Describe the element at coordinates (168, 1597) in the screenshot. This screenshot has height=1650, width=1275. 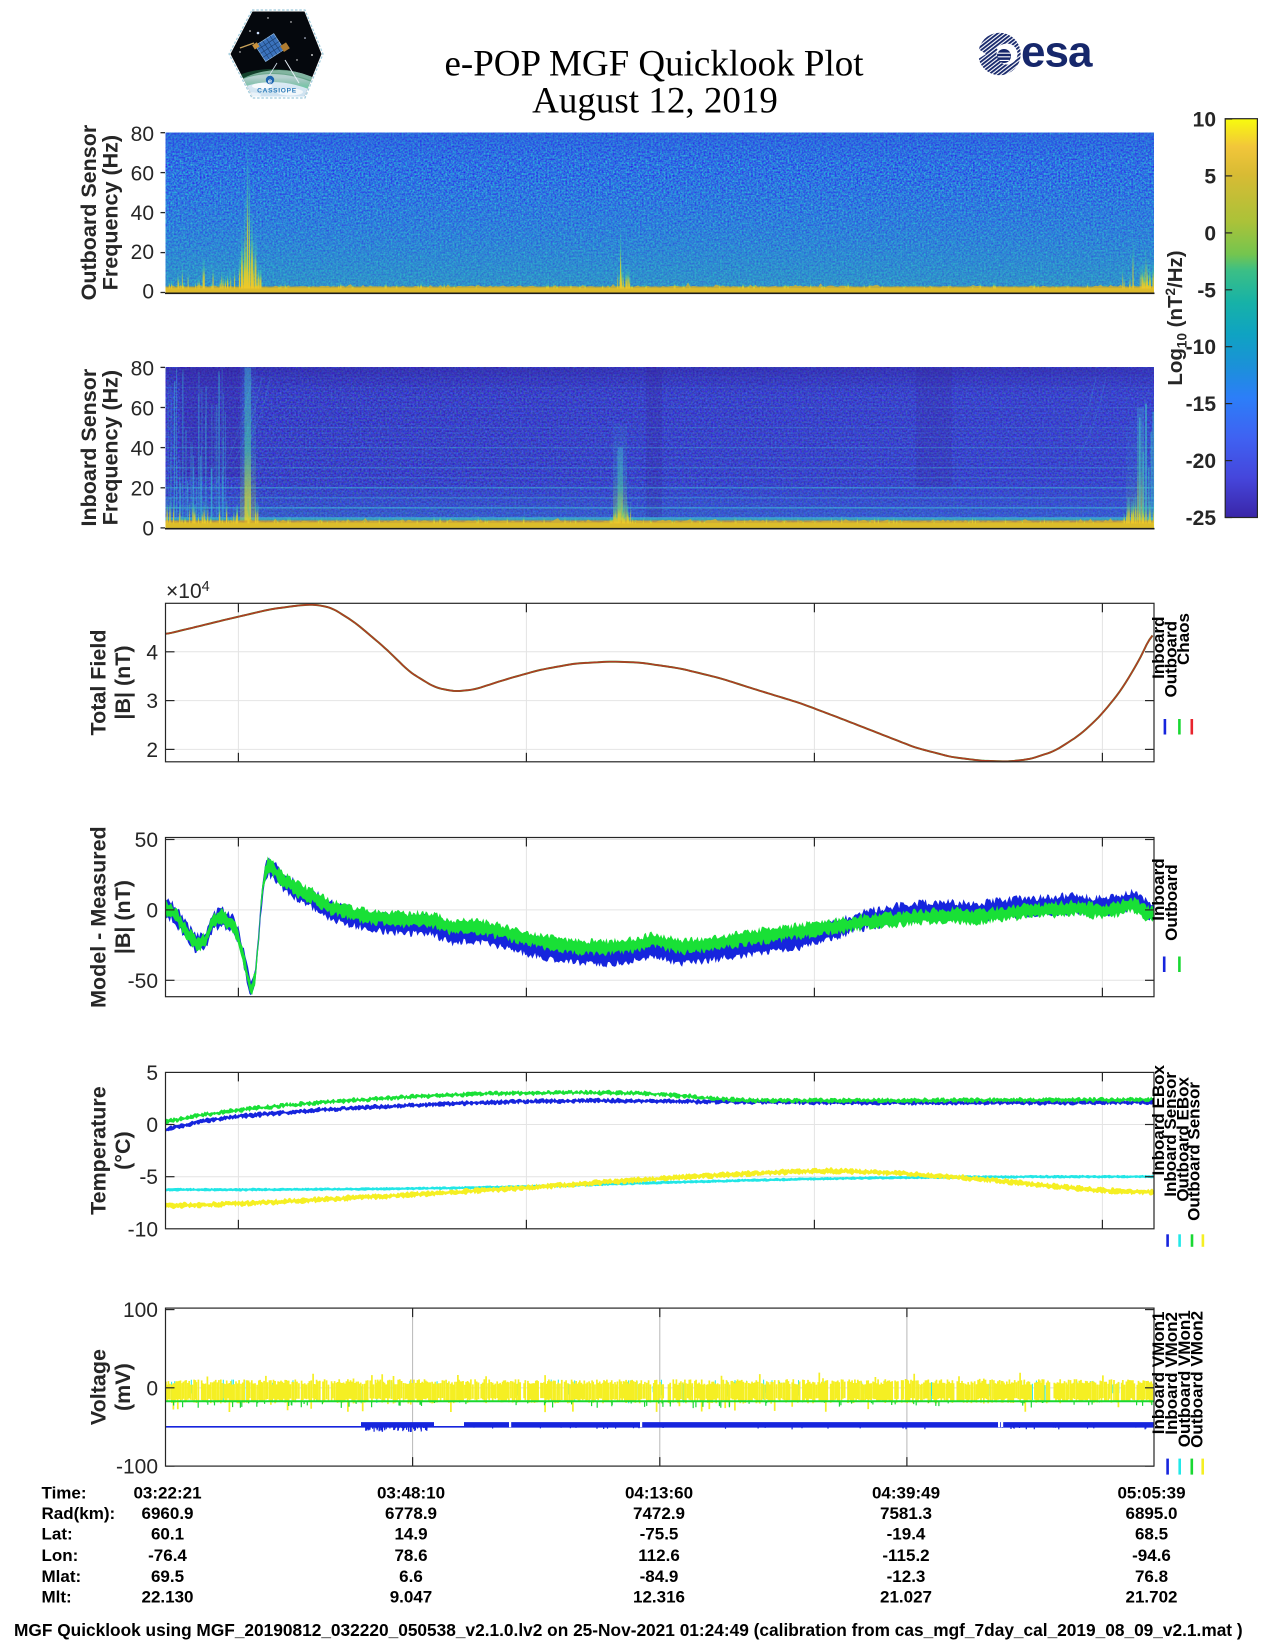
I see `svg-text: 22.130` at that location.